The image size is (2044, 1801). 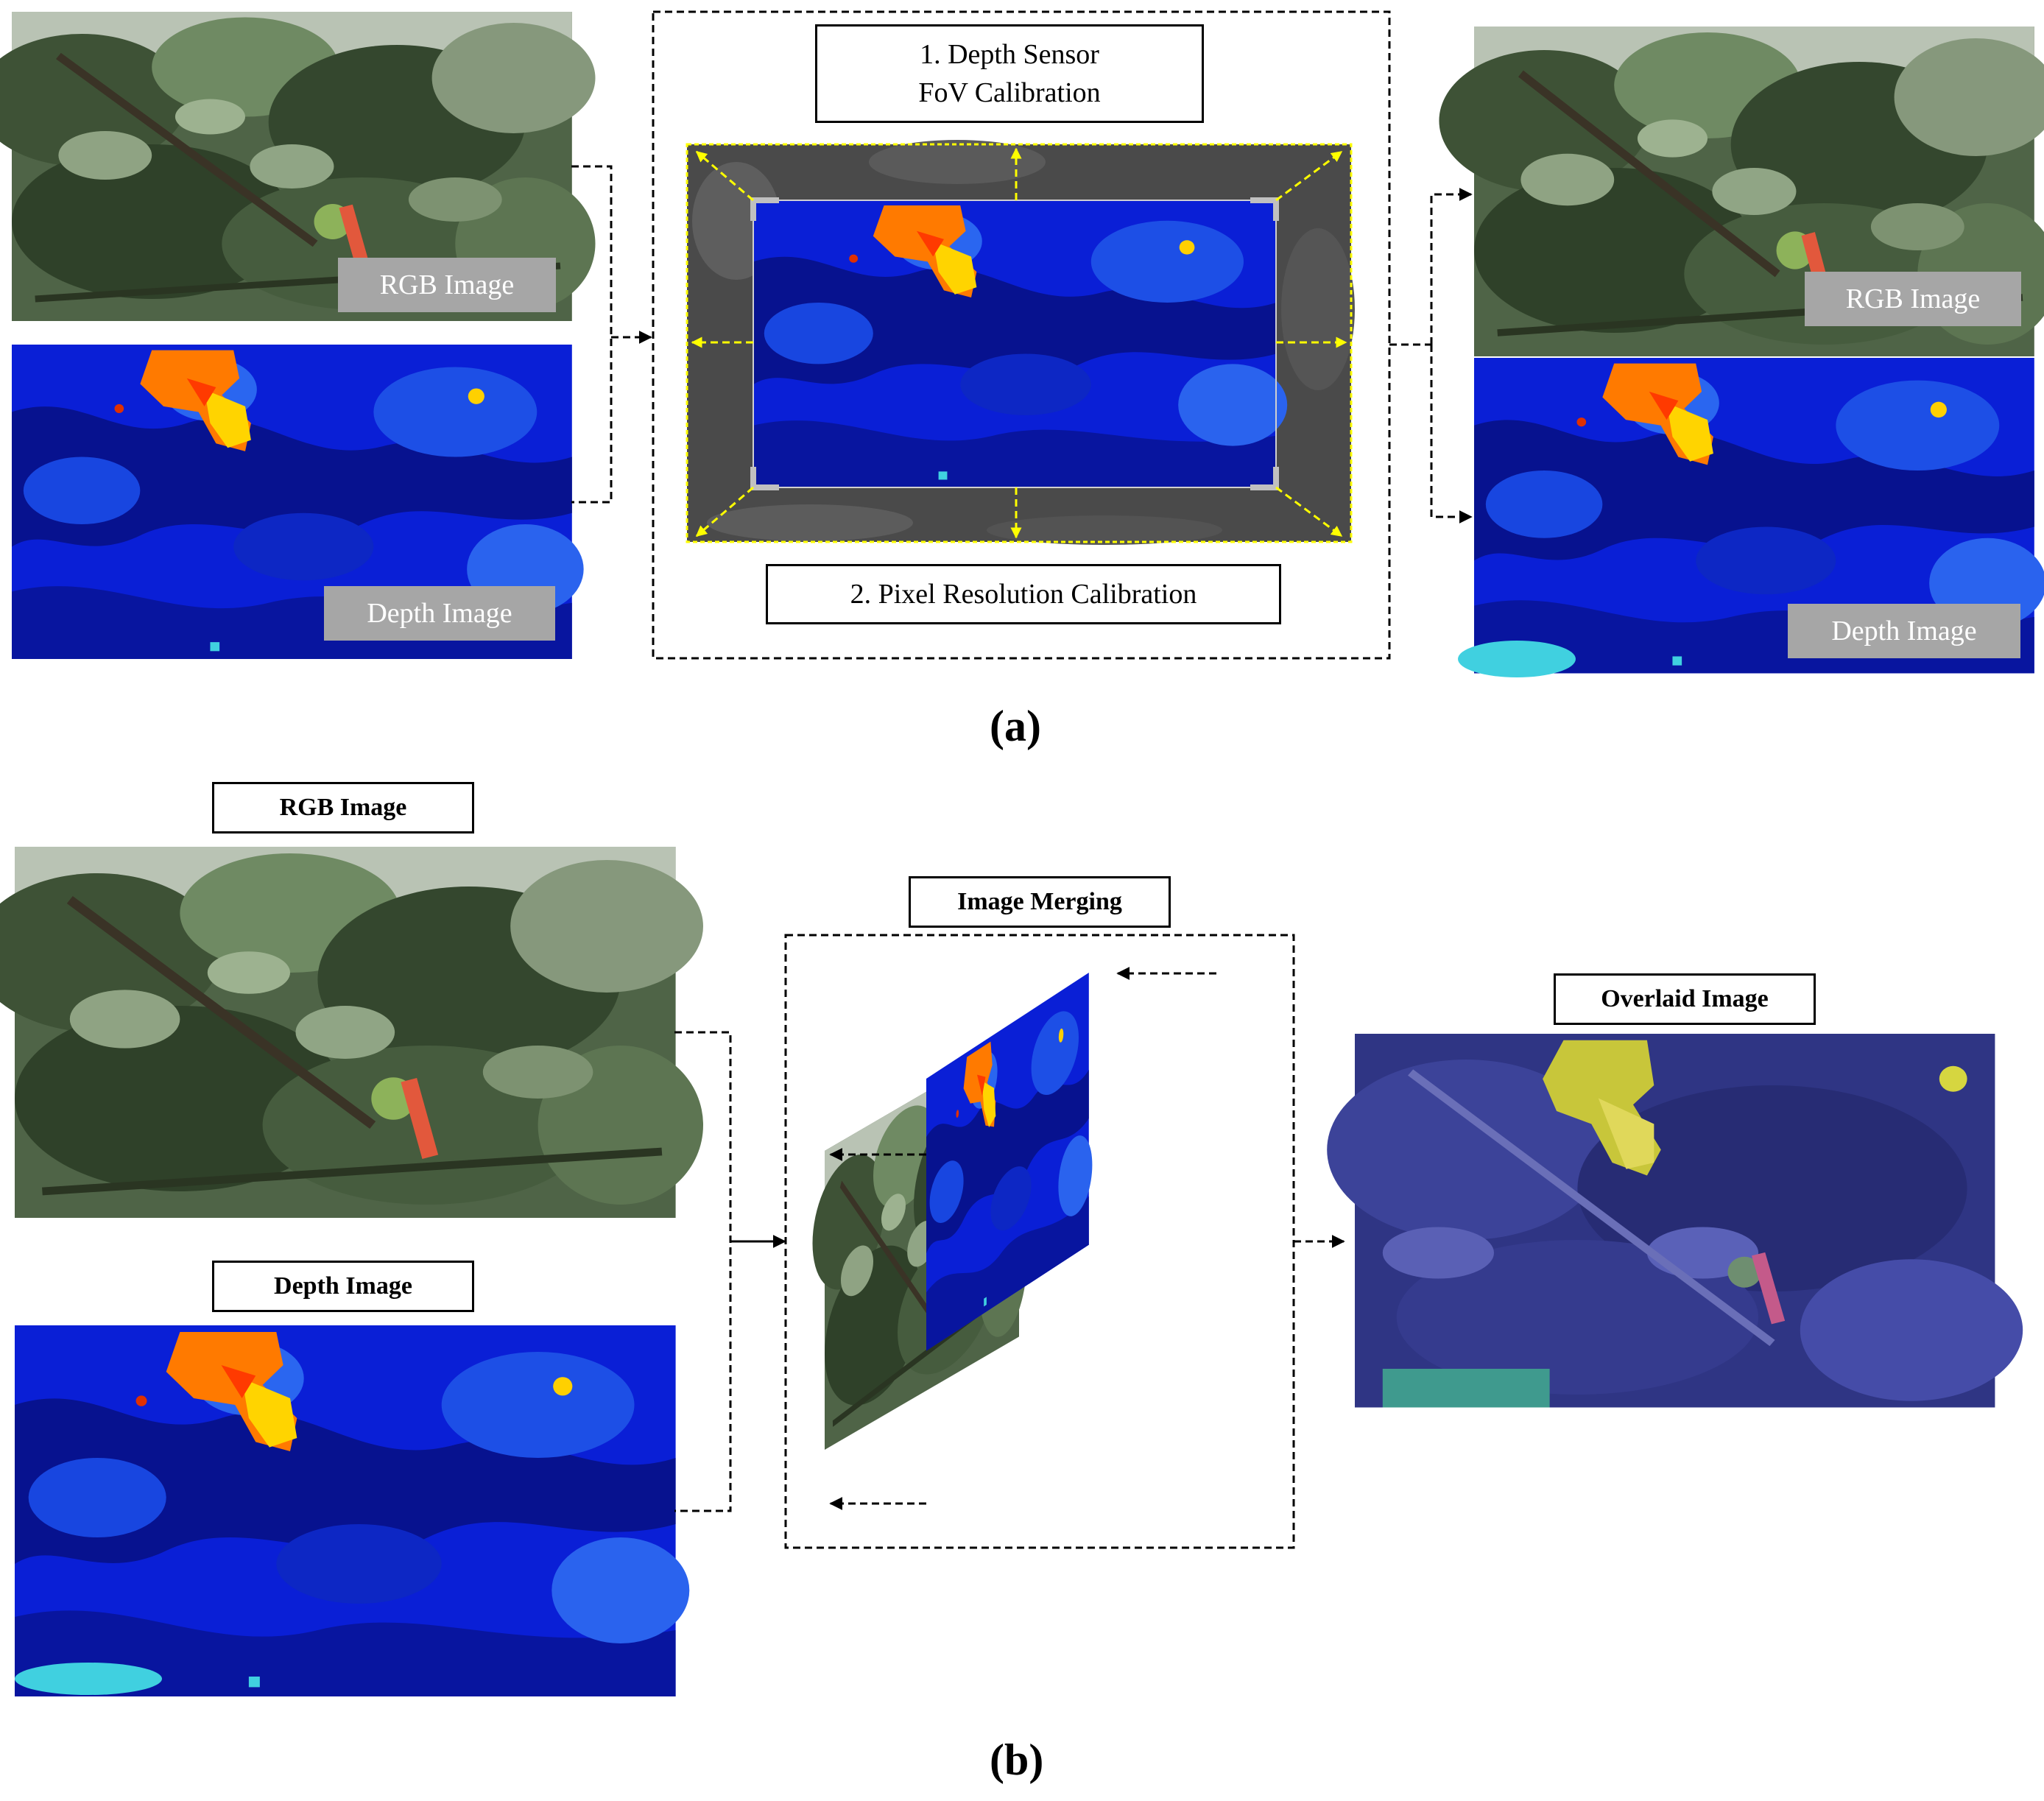 What do you see at coordinates (352, 1510) in the screenshot?
I see `b-depth-image` at bounding box center [352, 1510].